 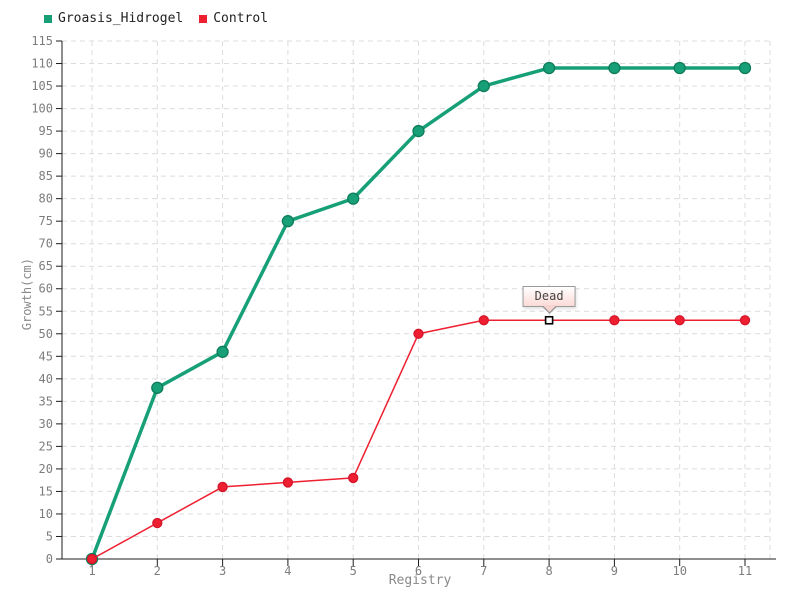 What do you see at coordinates (46, 221) in the screenshot?
I see `svg-text: 75` at bounding box center [46, 221].